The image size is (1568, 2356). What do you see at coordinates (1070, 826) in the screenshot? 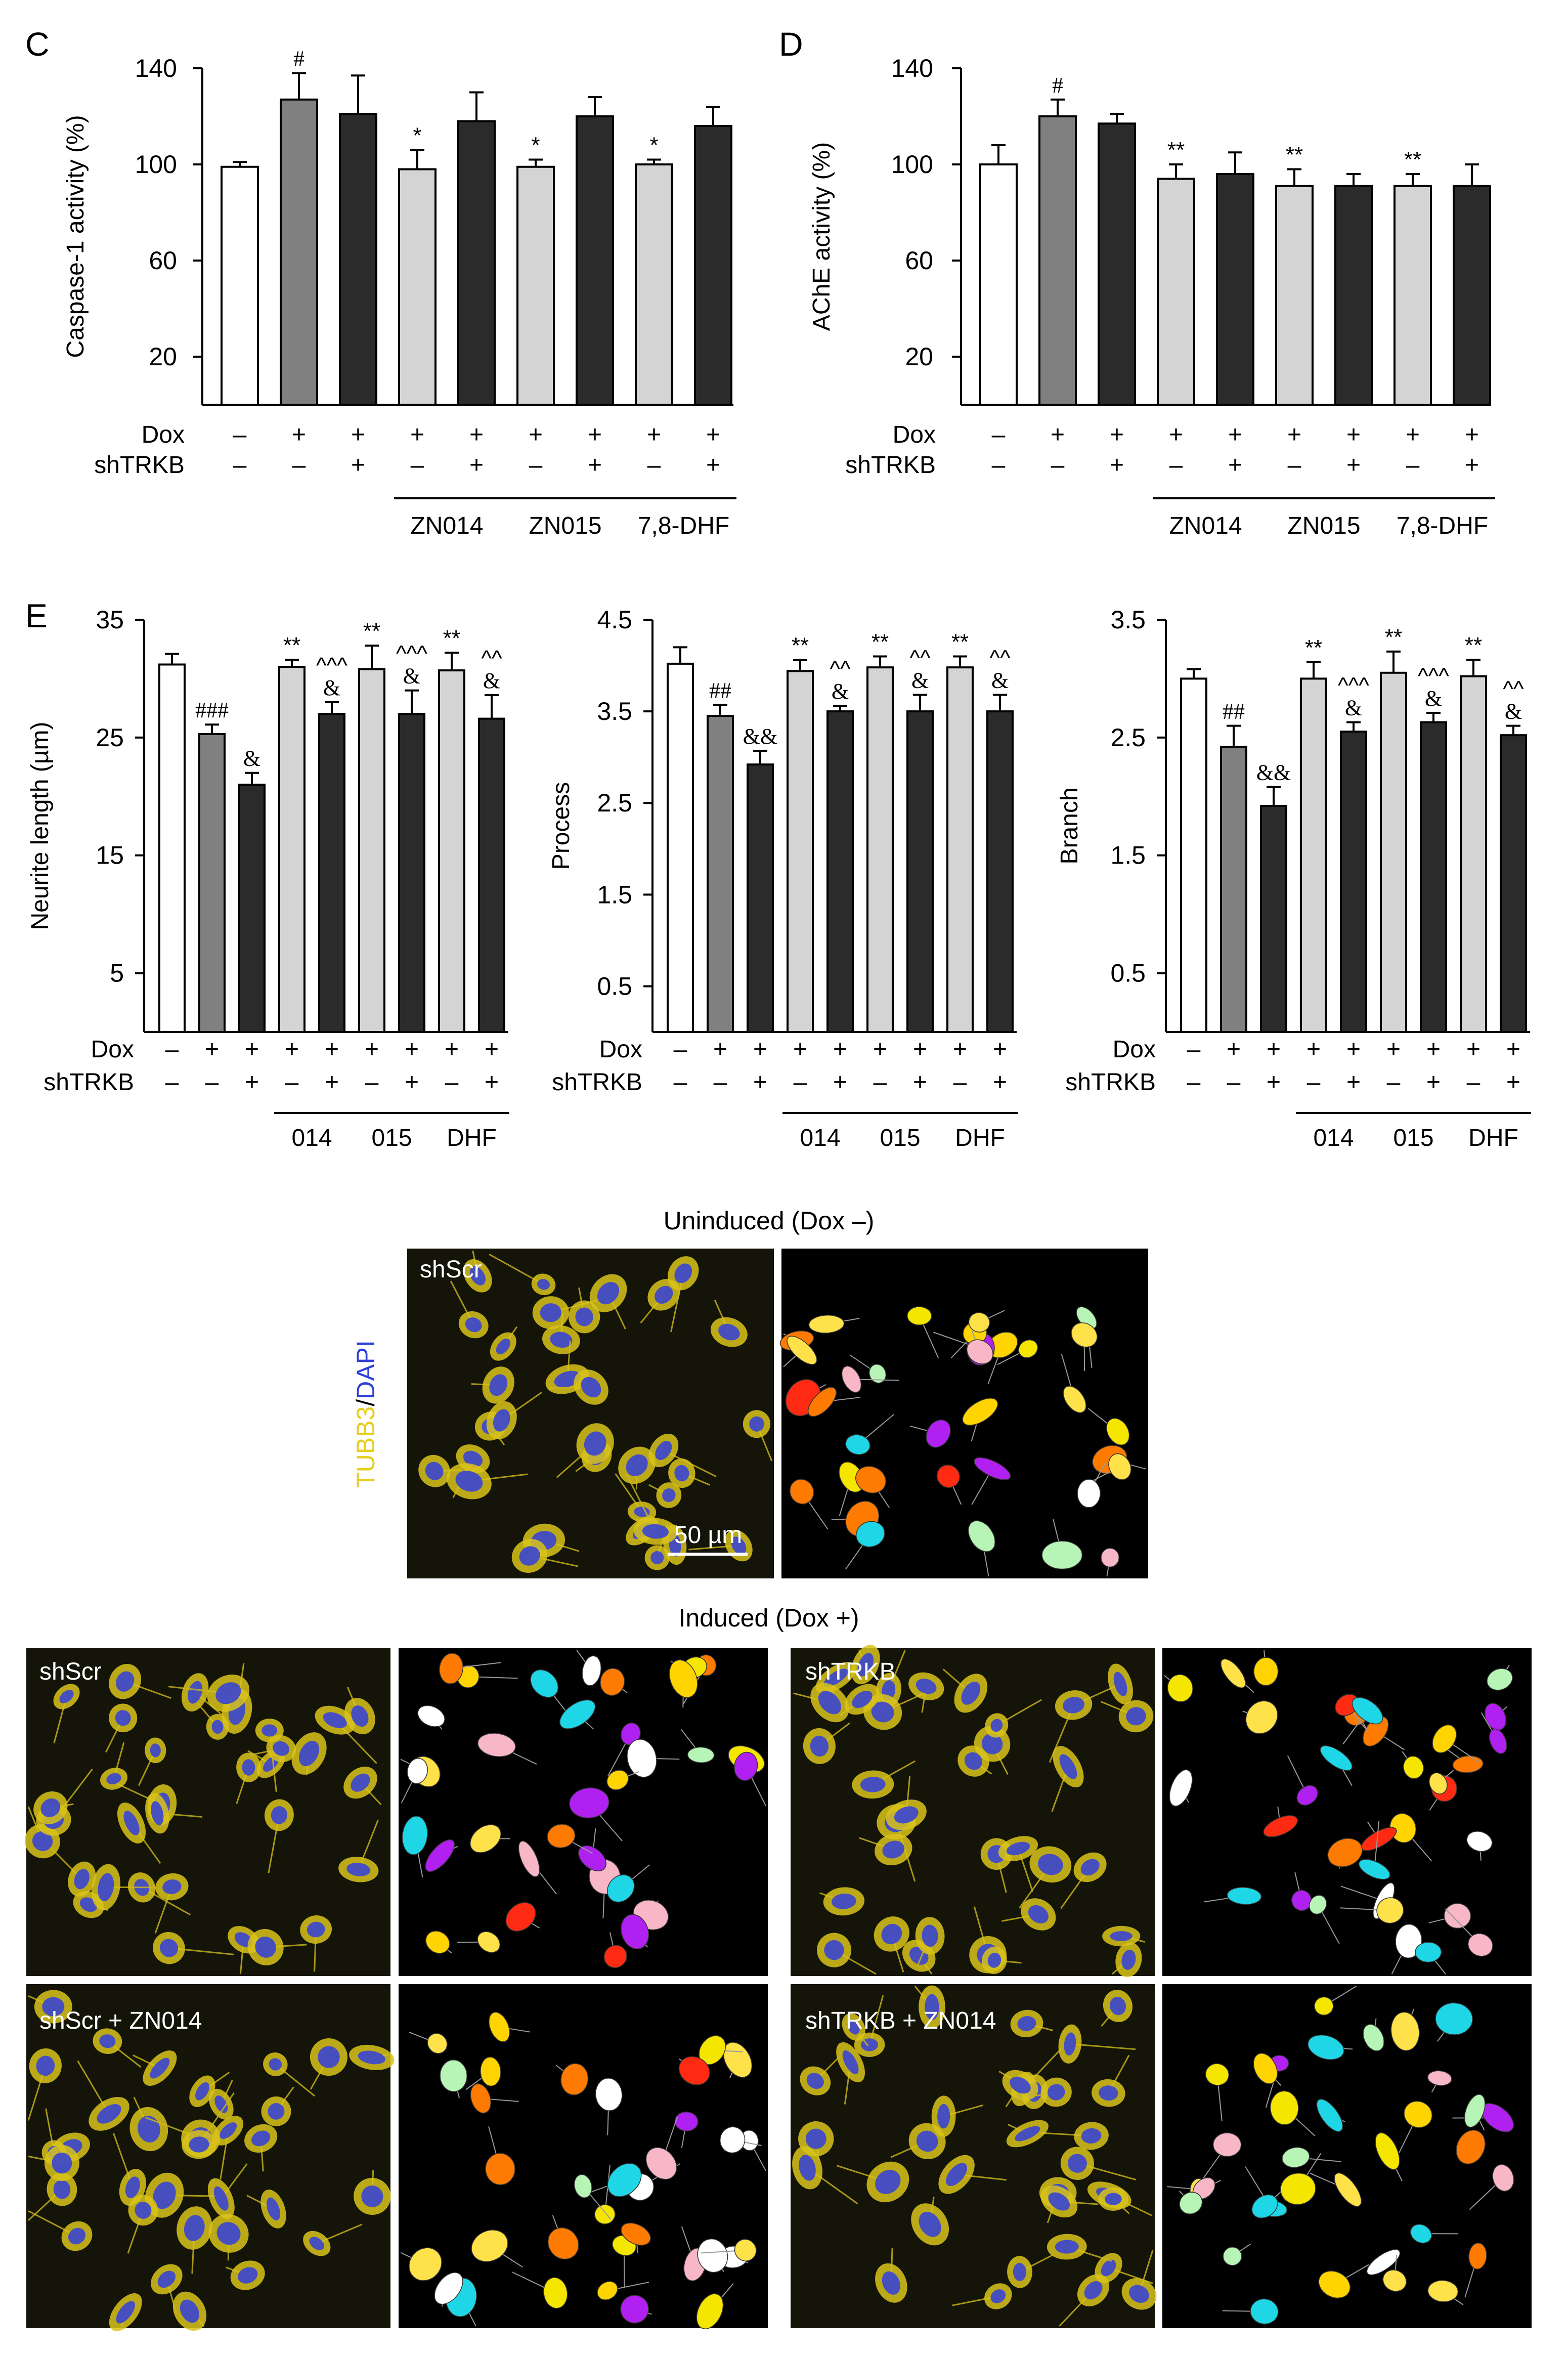
I see `y-axis-label: Branch` at bounding box center [1070, 826].